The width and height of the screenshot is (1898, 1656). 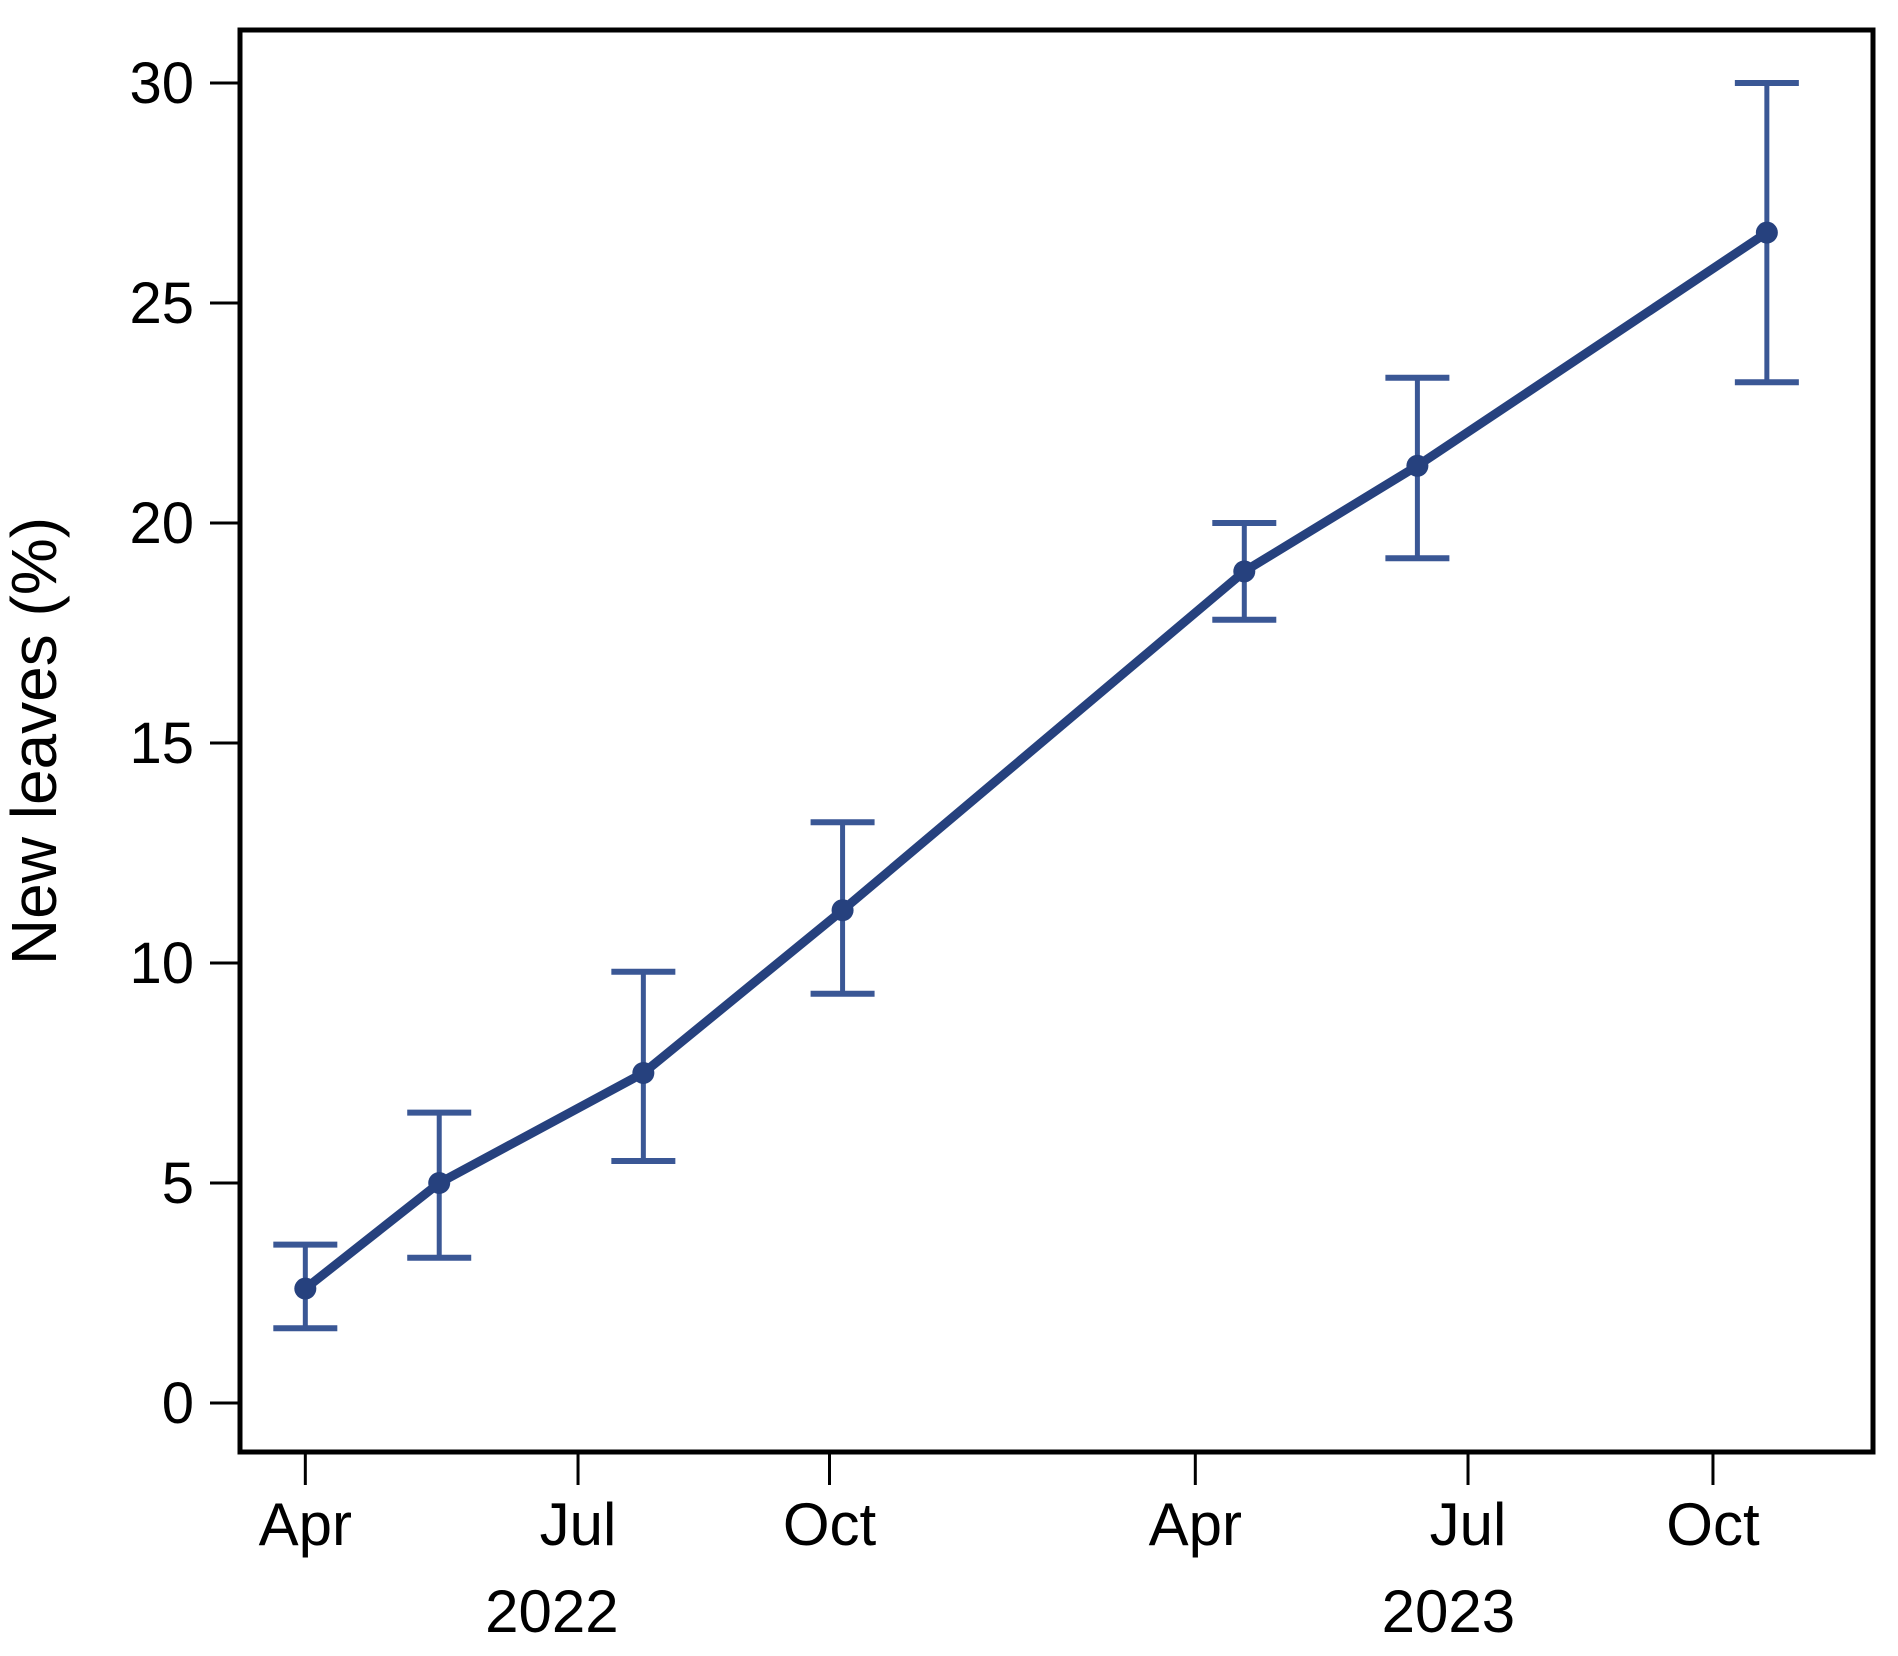 What do you see at coordinates (161, 963) in the screenshot?
I see `y-tick-label: 10` at bounding box center [161, 963].